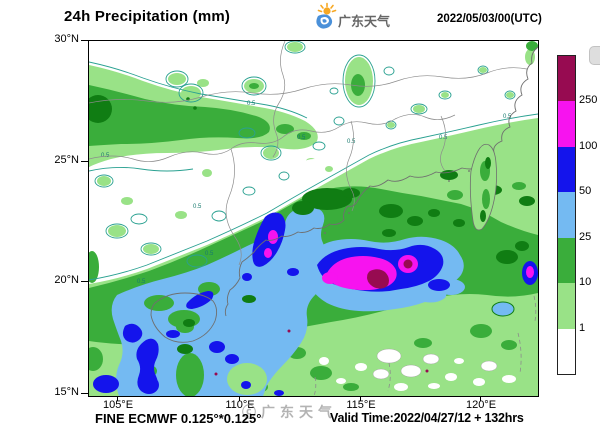 The image size is (600, 430). I want to click on page-title: 24h Precipitation (mm), so click(147, 16).